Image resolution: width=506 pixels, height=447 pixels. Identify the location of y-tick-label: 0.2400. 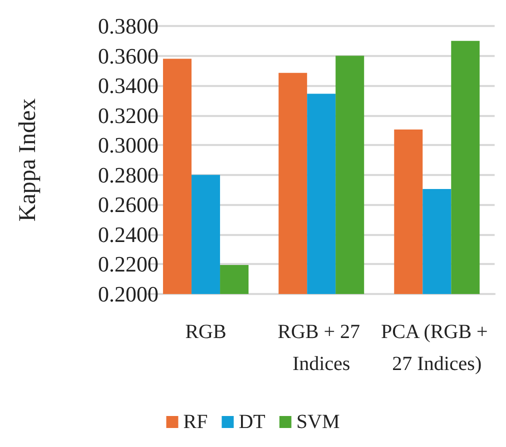
(128, 234).